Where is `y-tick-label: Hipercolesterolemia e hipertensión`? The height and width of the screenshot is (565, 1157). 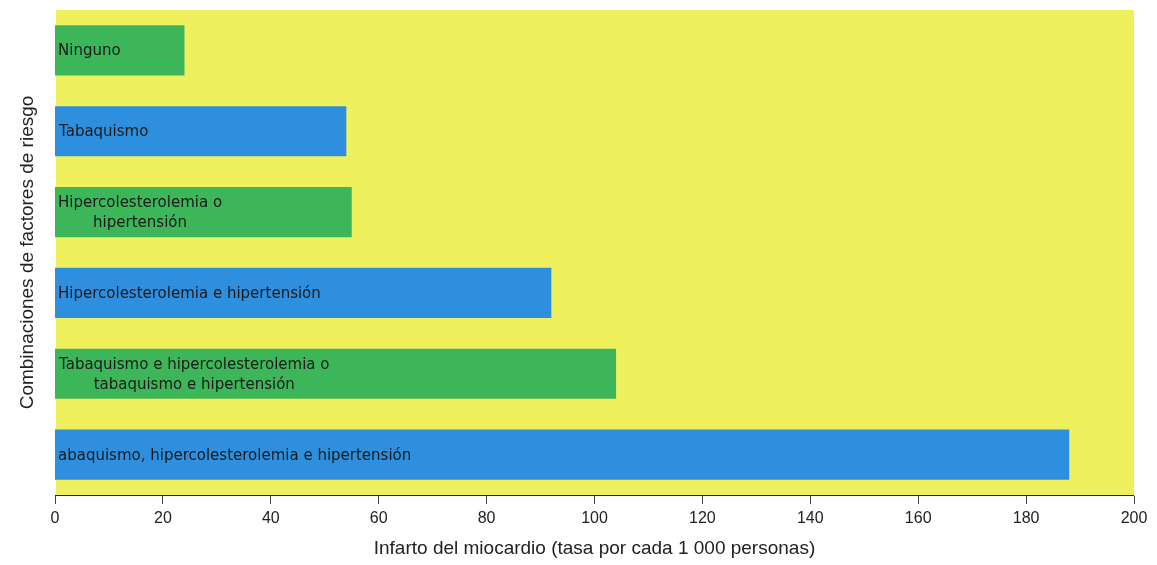
y-tick-label: Hipercolesterolemia e hipertensión is located at coordinates (189, 292).